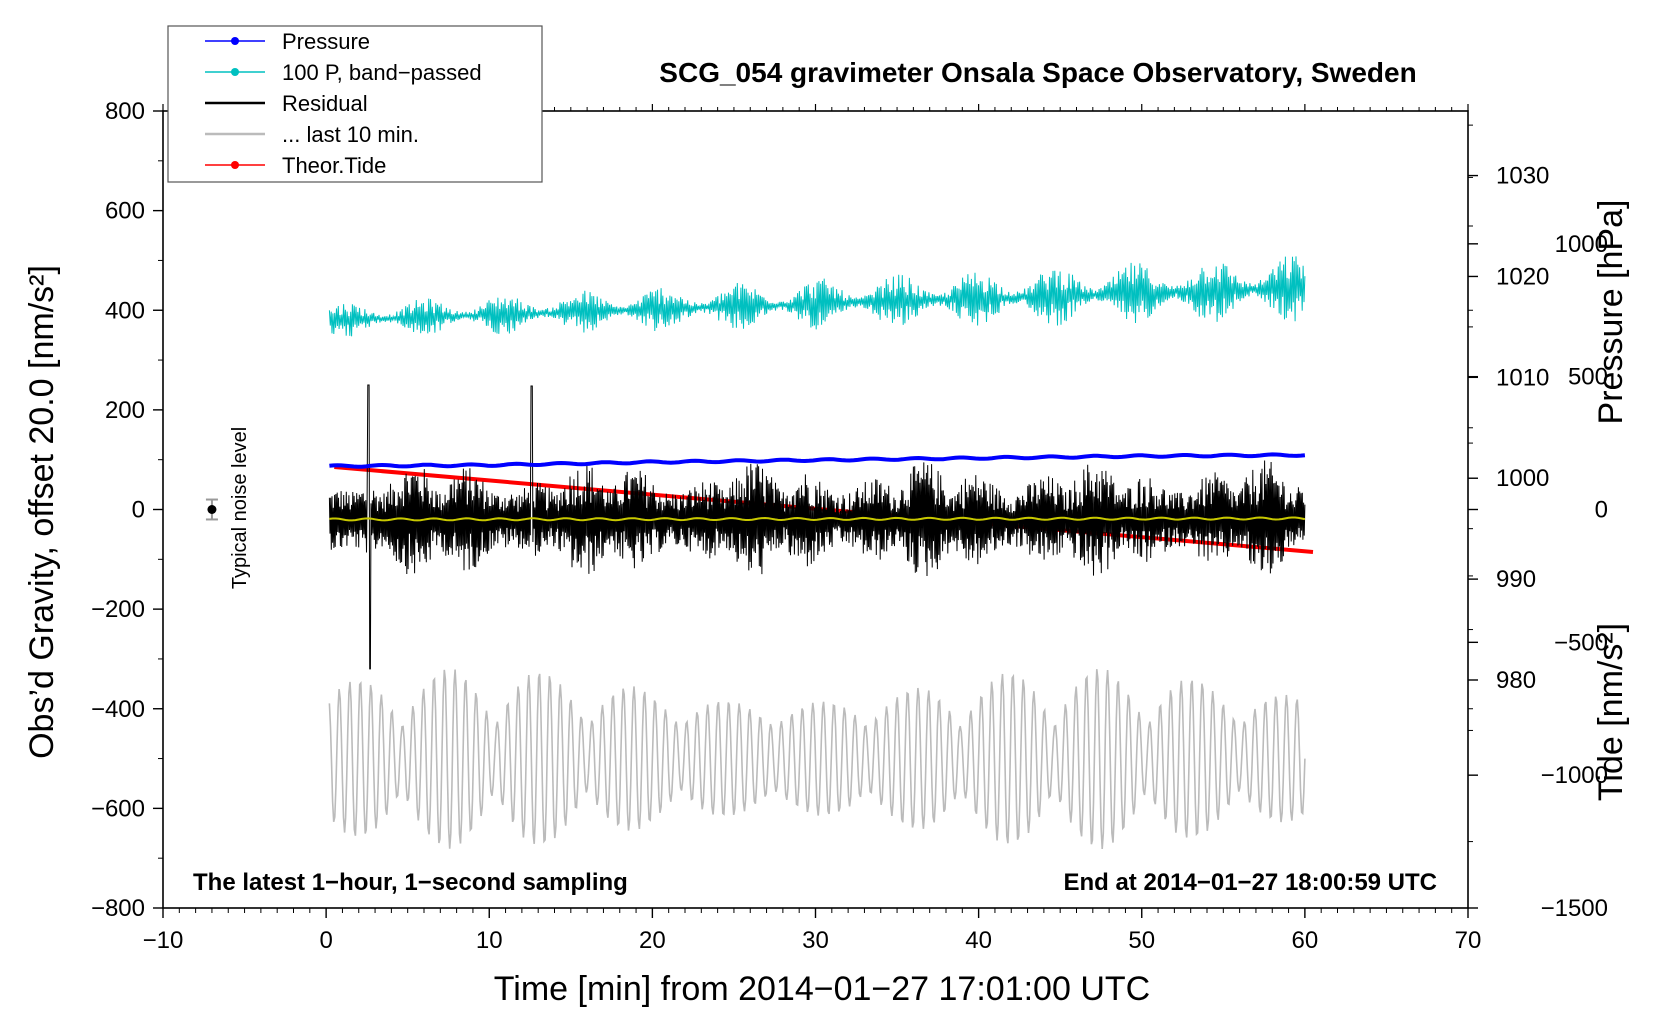 The height and width of the screenshot is (1020, 1660). I want to click on series-pressure, so click(817, 460).